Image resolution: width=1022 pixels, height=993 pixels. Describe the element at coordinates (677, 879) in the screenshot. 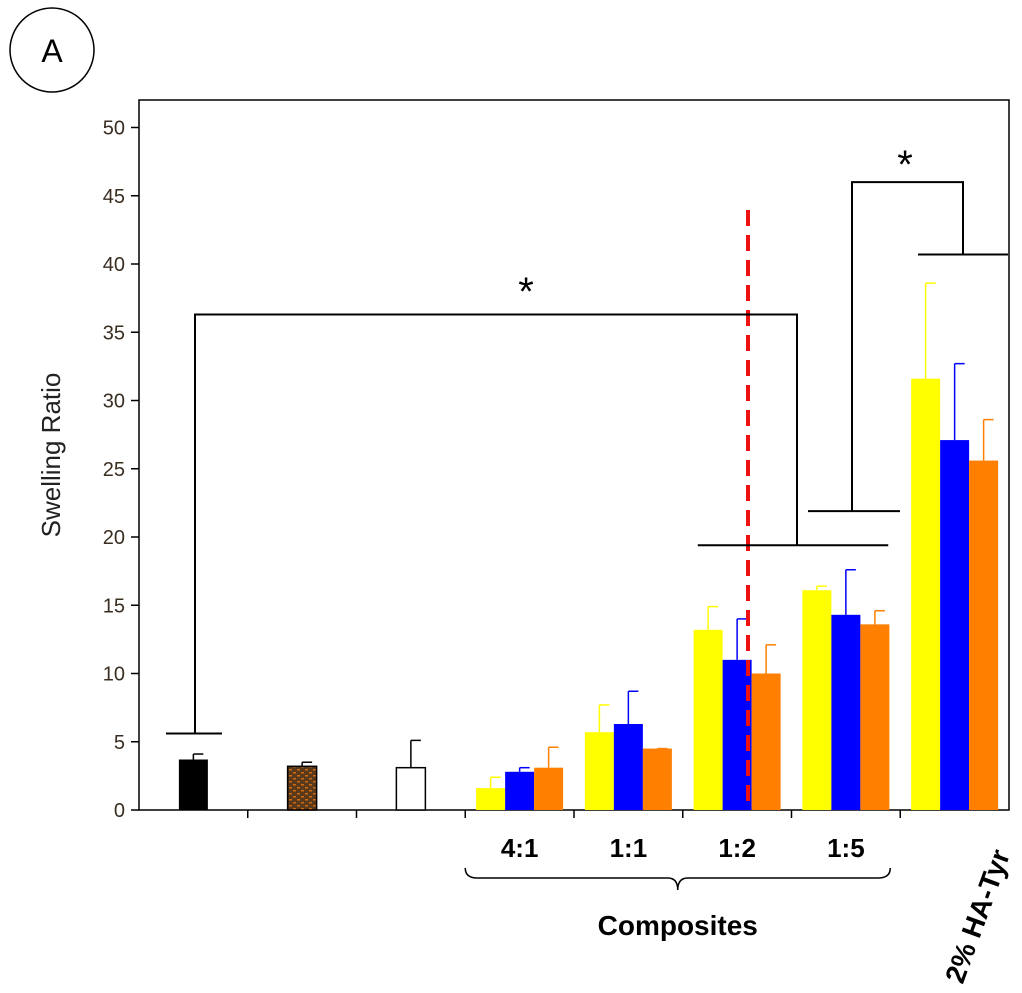

I see `composites-brace` at that location.